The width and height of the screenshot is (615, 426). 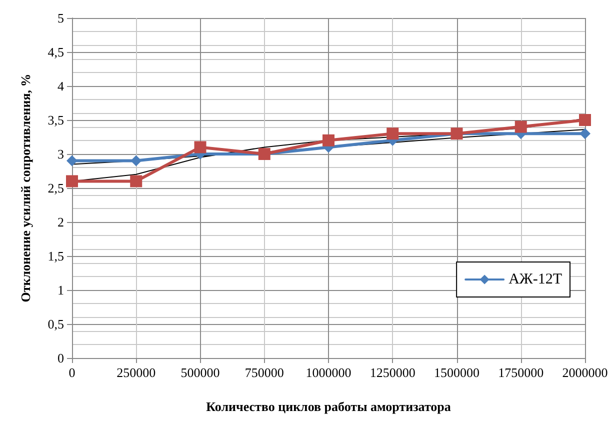 I want to click on legend-label: АЖ-12Т, so click(x=535, y=280).